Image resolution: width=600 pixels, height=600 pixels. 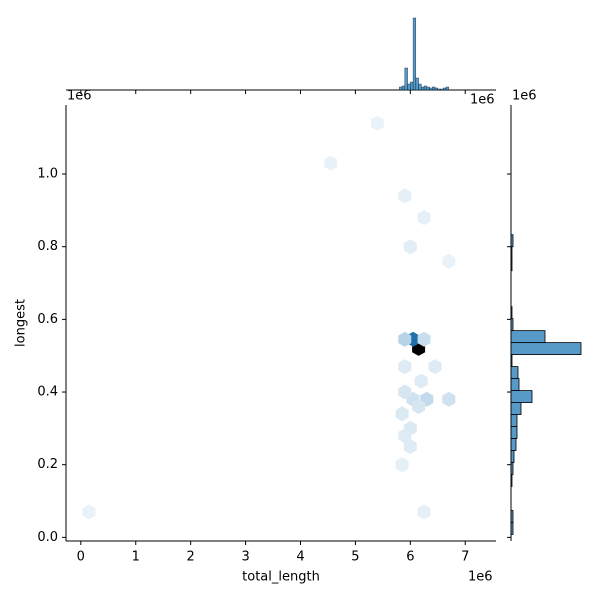 What do you see at coordinates (465, 557) in the screenshot?
I see `x-tick-label: 7` at bounding box center [465, 557].